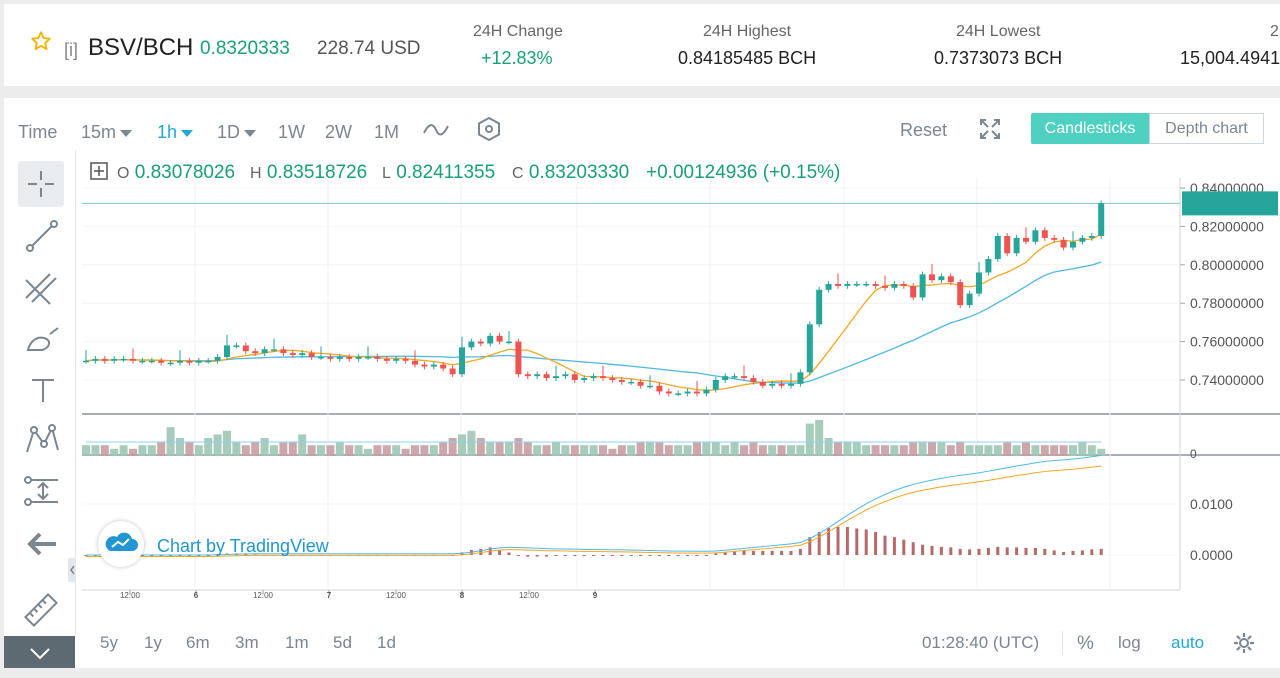 This screenshot has height=678, width=1280. What do you see at coordinates (342, 642) in the screenshot?
I see `range-5d: 5d` at bounding box center [342, 642].